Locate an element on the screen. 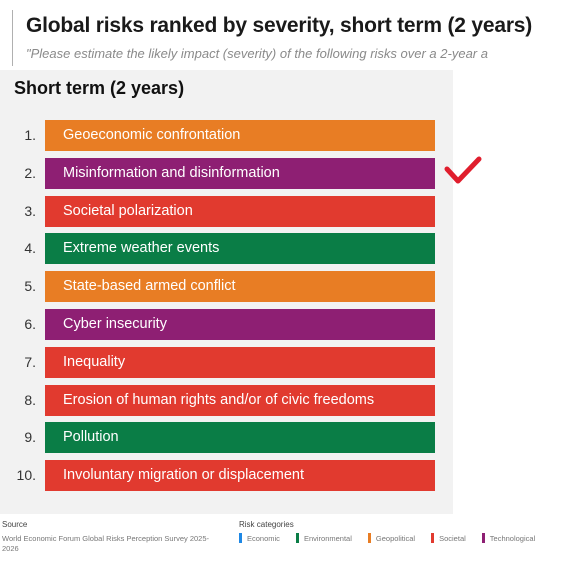 This screenshot has width=567, height=566. rank-number: 6. is located at coordinates (30, 324).